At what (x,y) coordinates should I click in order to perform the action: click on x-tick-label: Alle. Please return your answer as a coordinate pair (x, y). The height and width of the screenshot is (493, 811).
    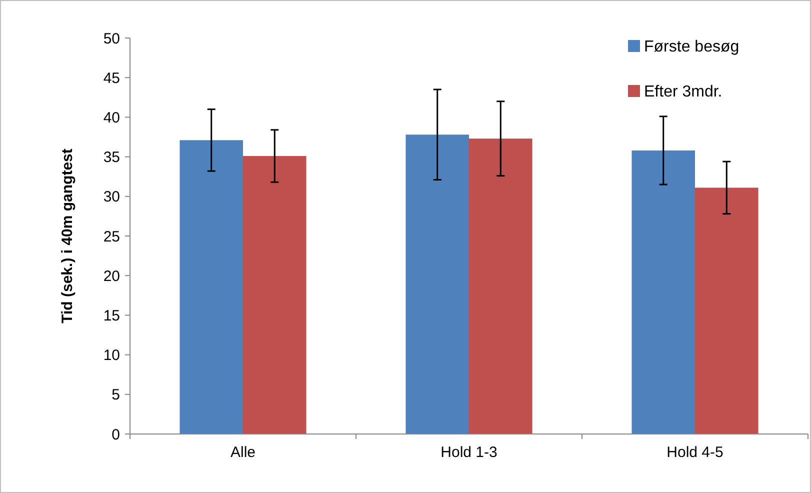
    Looking at the image, I should click on (243, 452).